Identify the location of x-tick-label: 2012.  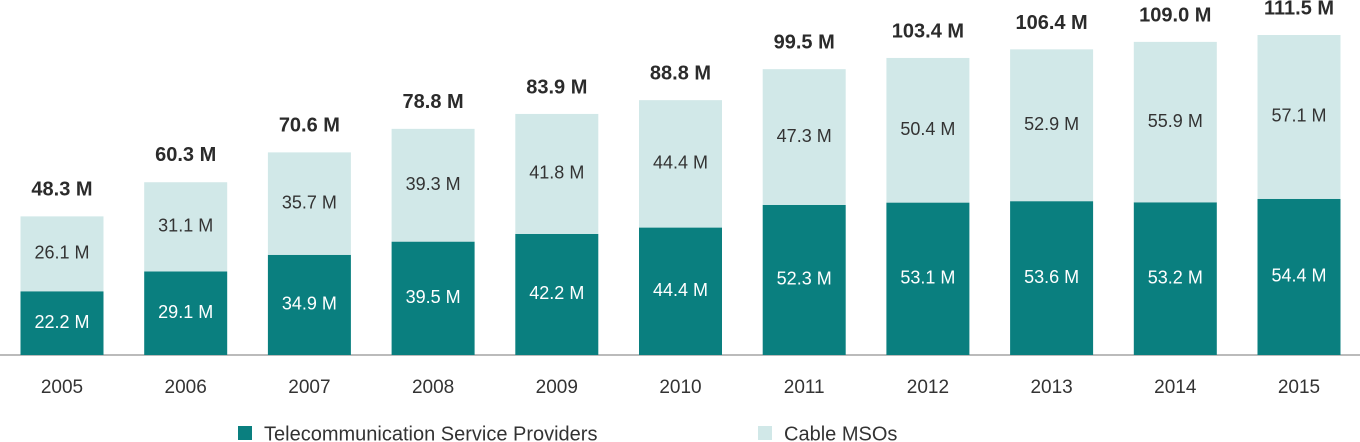
(928, 387).